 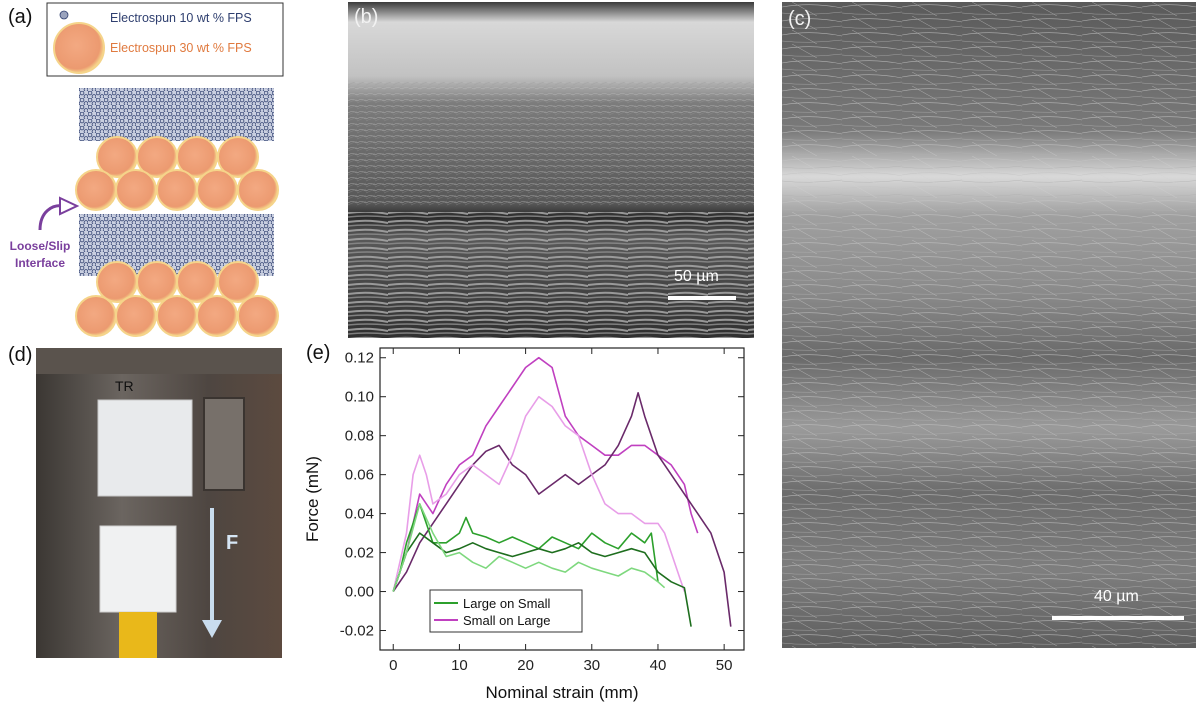 What do you see at coordinates (658, 665) in the screenshot?
I see `x-tick-label: 40` at bounding box center [658, 665].